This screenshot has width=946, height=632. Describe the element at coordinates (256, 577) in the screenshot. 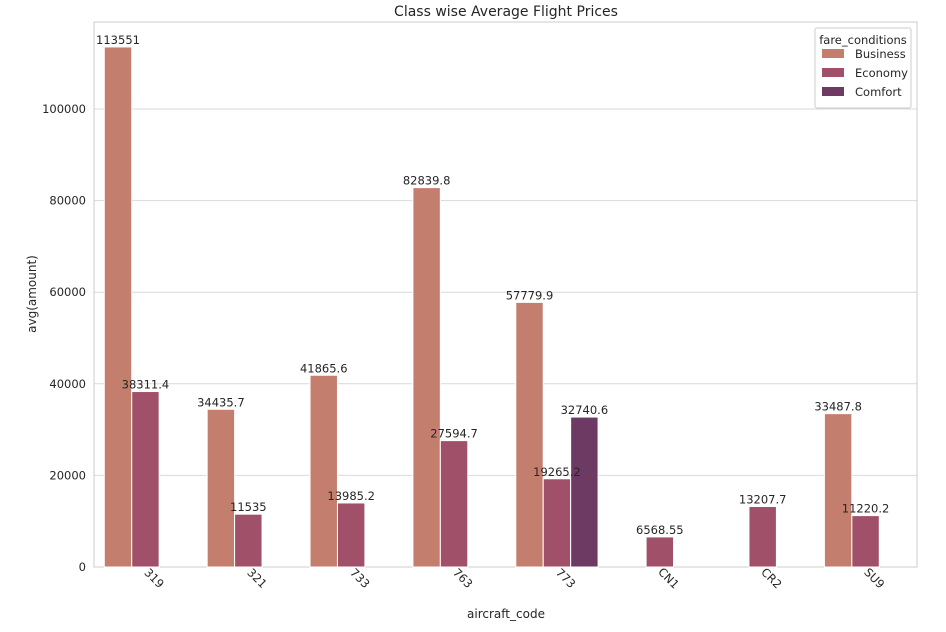

I see `x-tick-label: 321` at that location.